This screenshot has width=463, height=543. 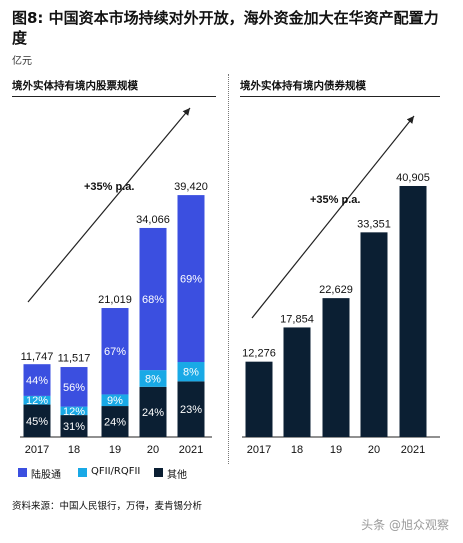 What do you see at coordinates (259, 399) in the screenshot?
I see `bond-bar-2017` at bounding box center [259, 399].